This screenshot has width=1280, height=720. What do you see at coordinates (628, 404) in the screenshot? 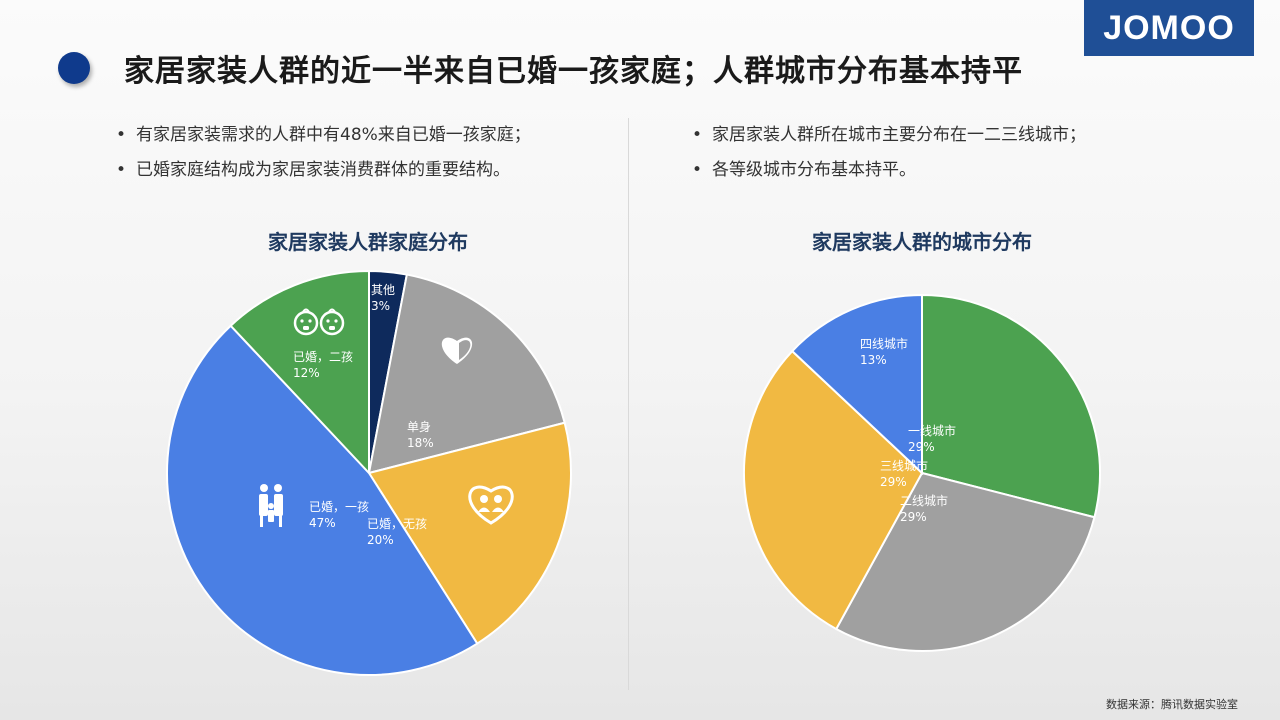
I see `column-divider` at bounding box center [628, 404].